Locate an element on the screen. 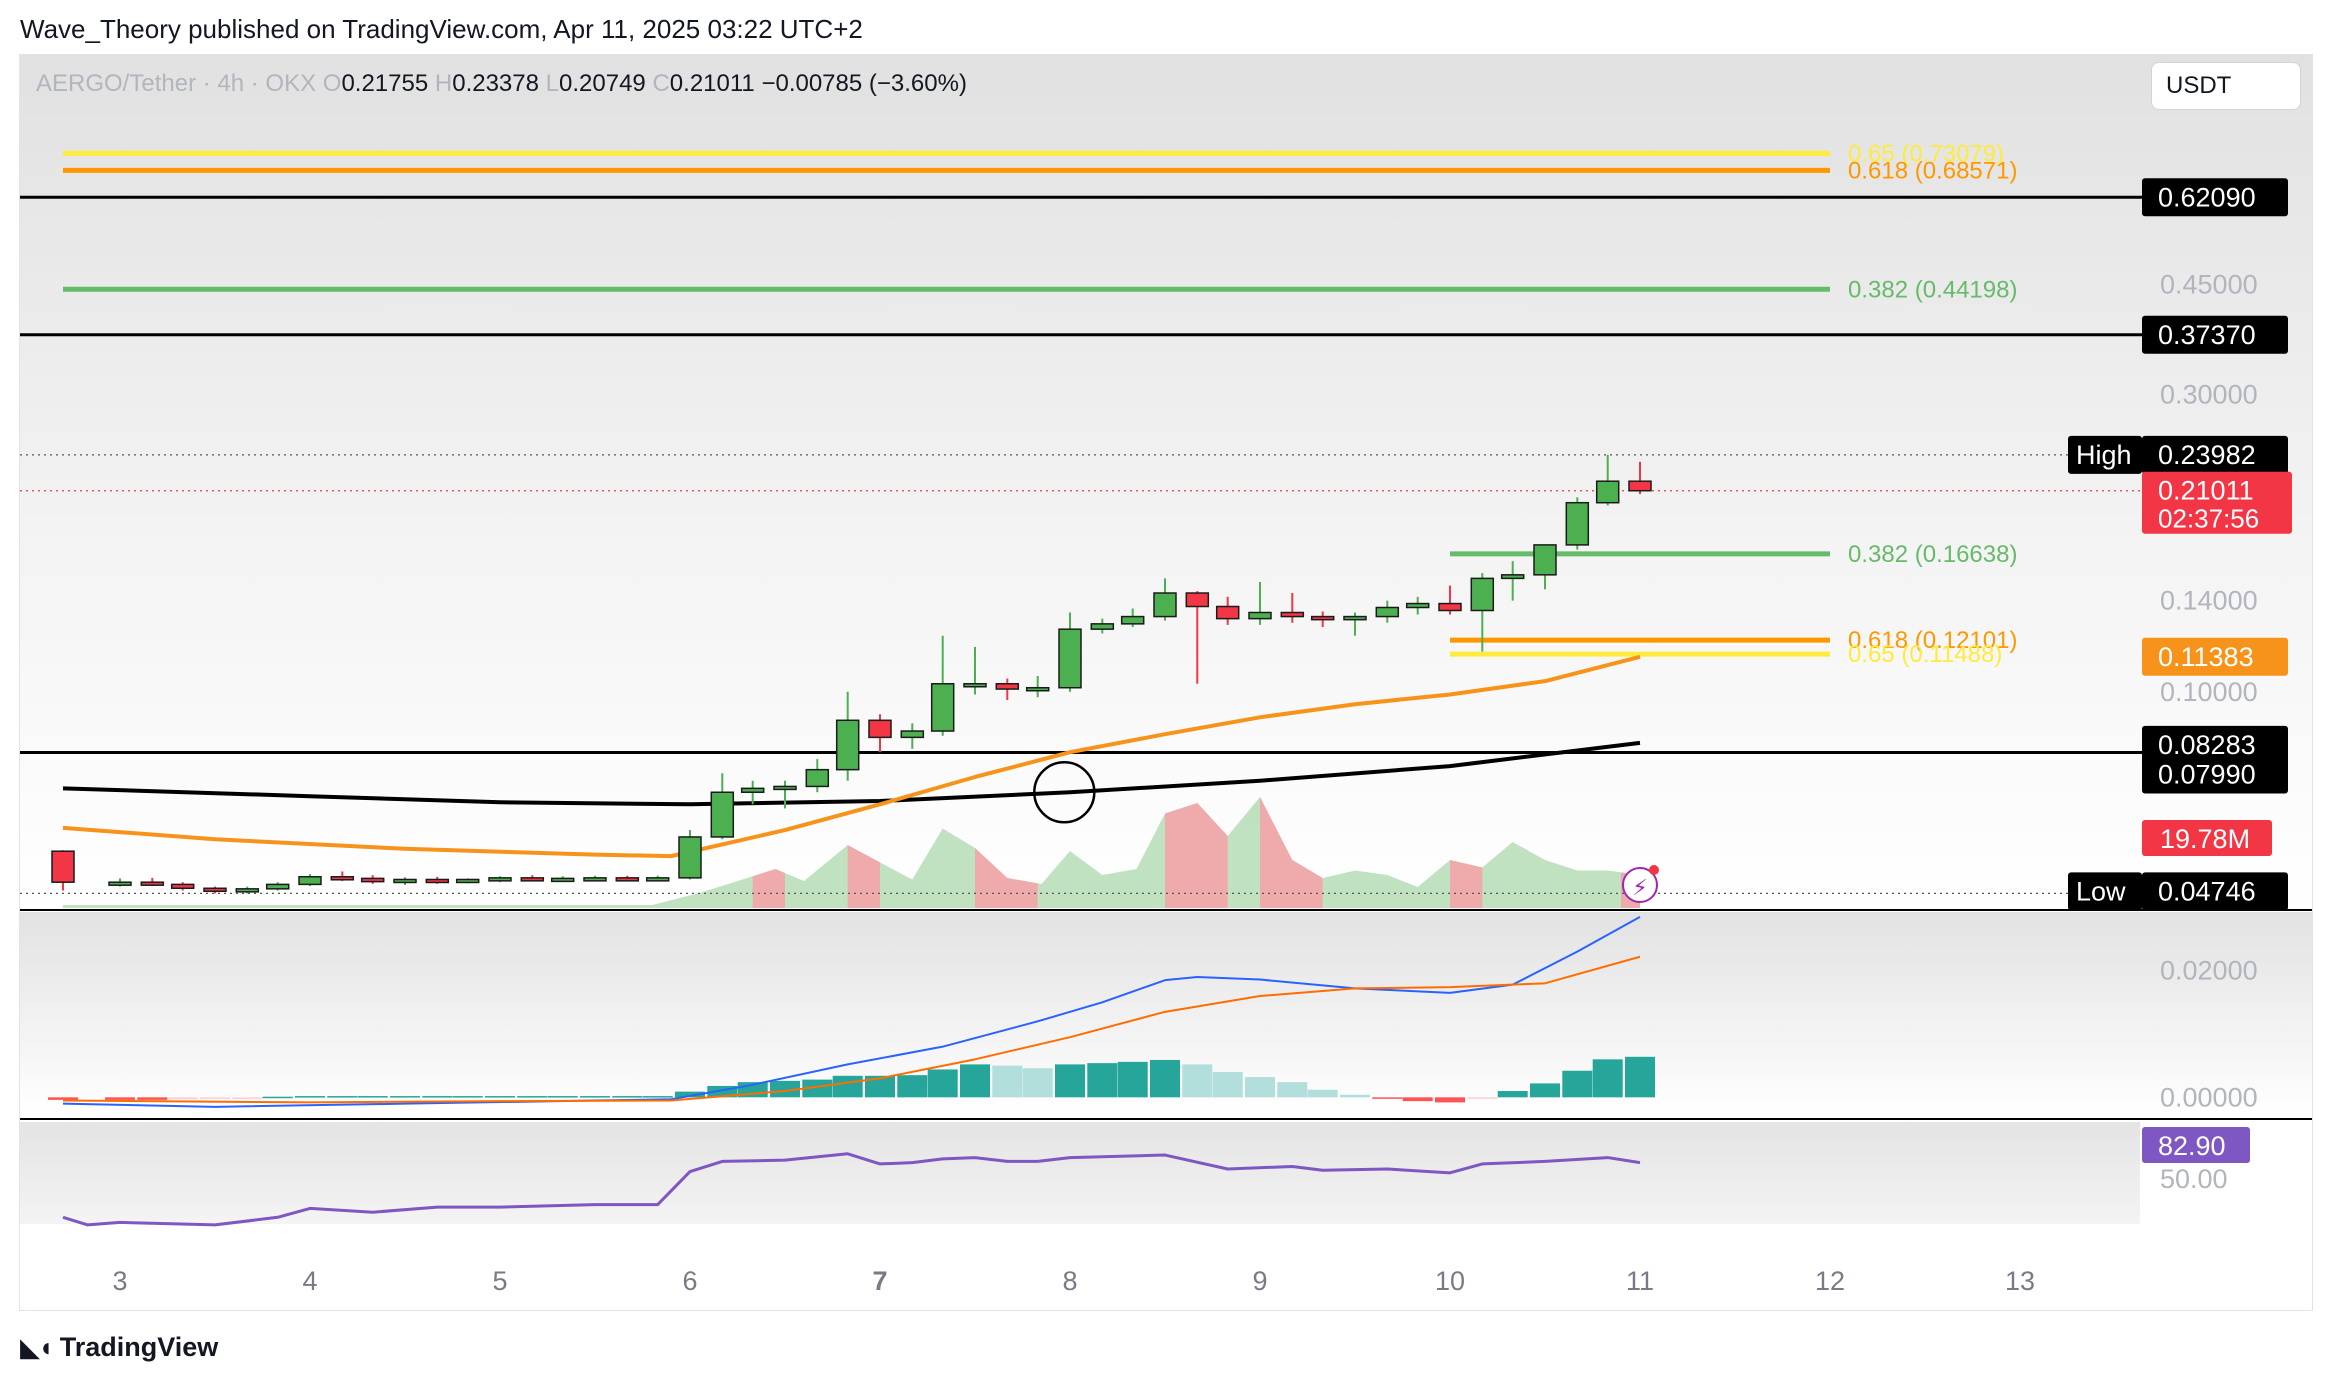 Image resolution: width=2332 pixels, height=1382 pixels. level-badge: 0.07990 is located at coordinates (2207, 775).